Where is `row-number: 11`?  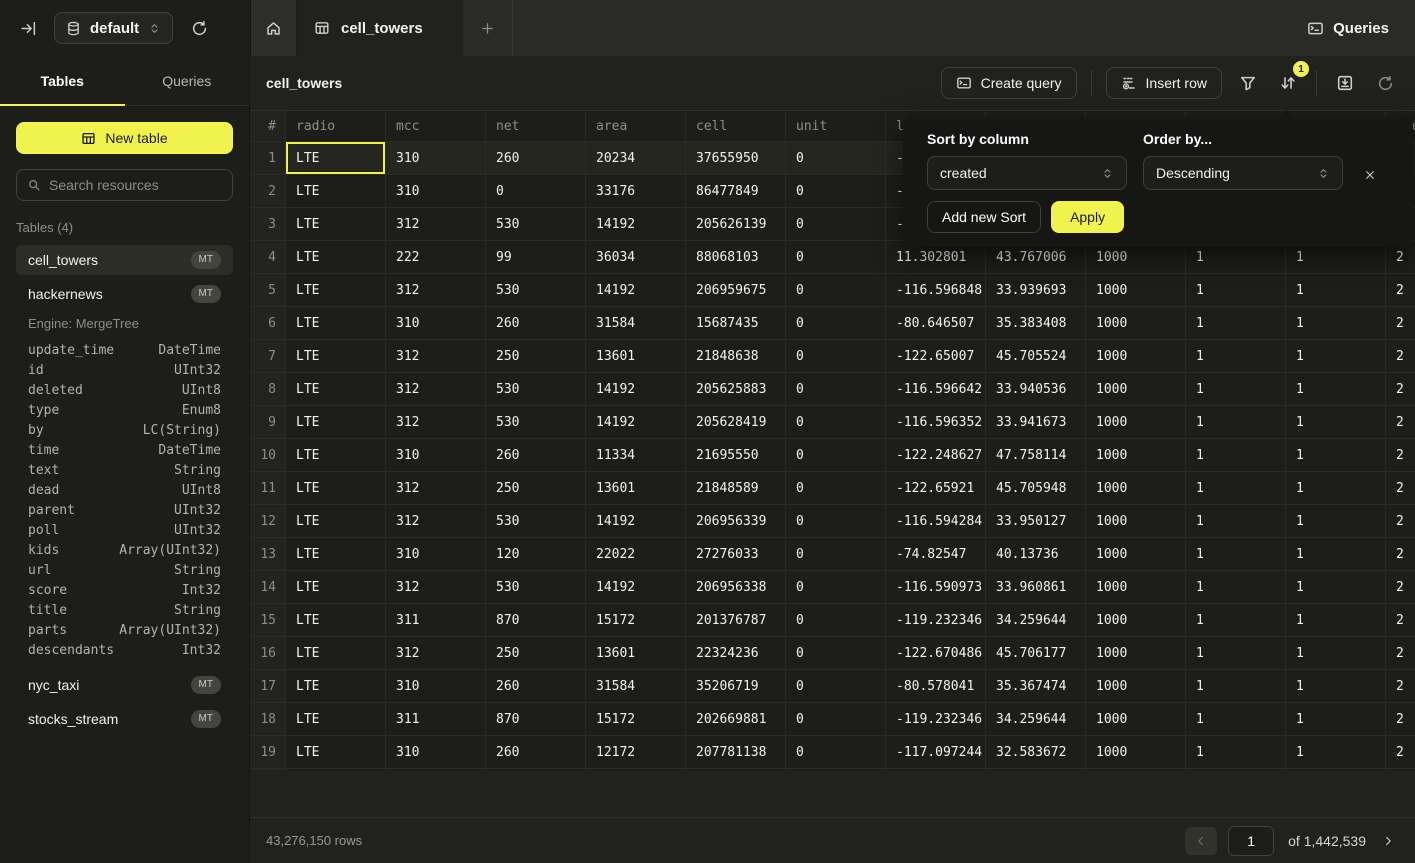
row-number: 11 is located at coordinates (268, 488).